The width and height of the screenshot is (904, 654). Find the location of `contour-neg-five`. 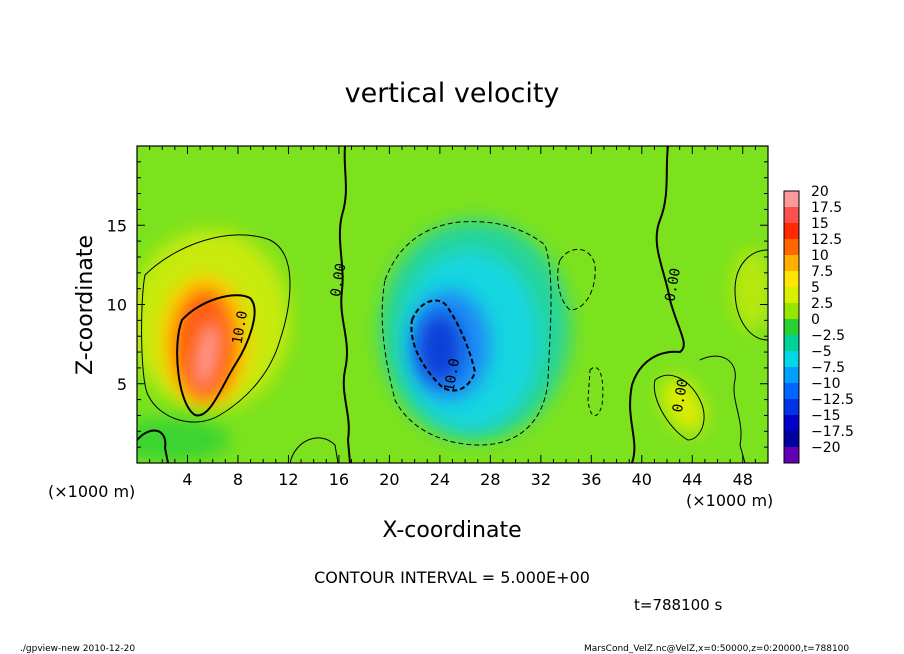

contour-neg-five is located at coordinates (466, 333).